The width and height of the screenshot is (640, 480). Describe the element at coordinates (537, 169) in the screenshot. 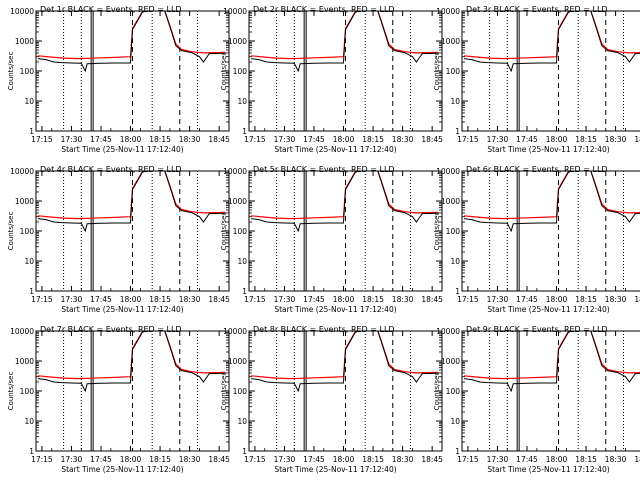

I see `plot-title: Det 6r BLACK = Events, RED = LLD` at that location.